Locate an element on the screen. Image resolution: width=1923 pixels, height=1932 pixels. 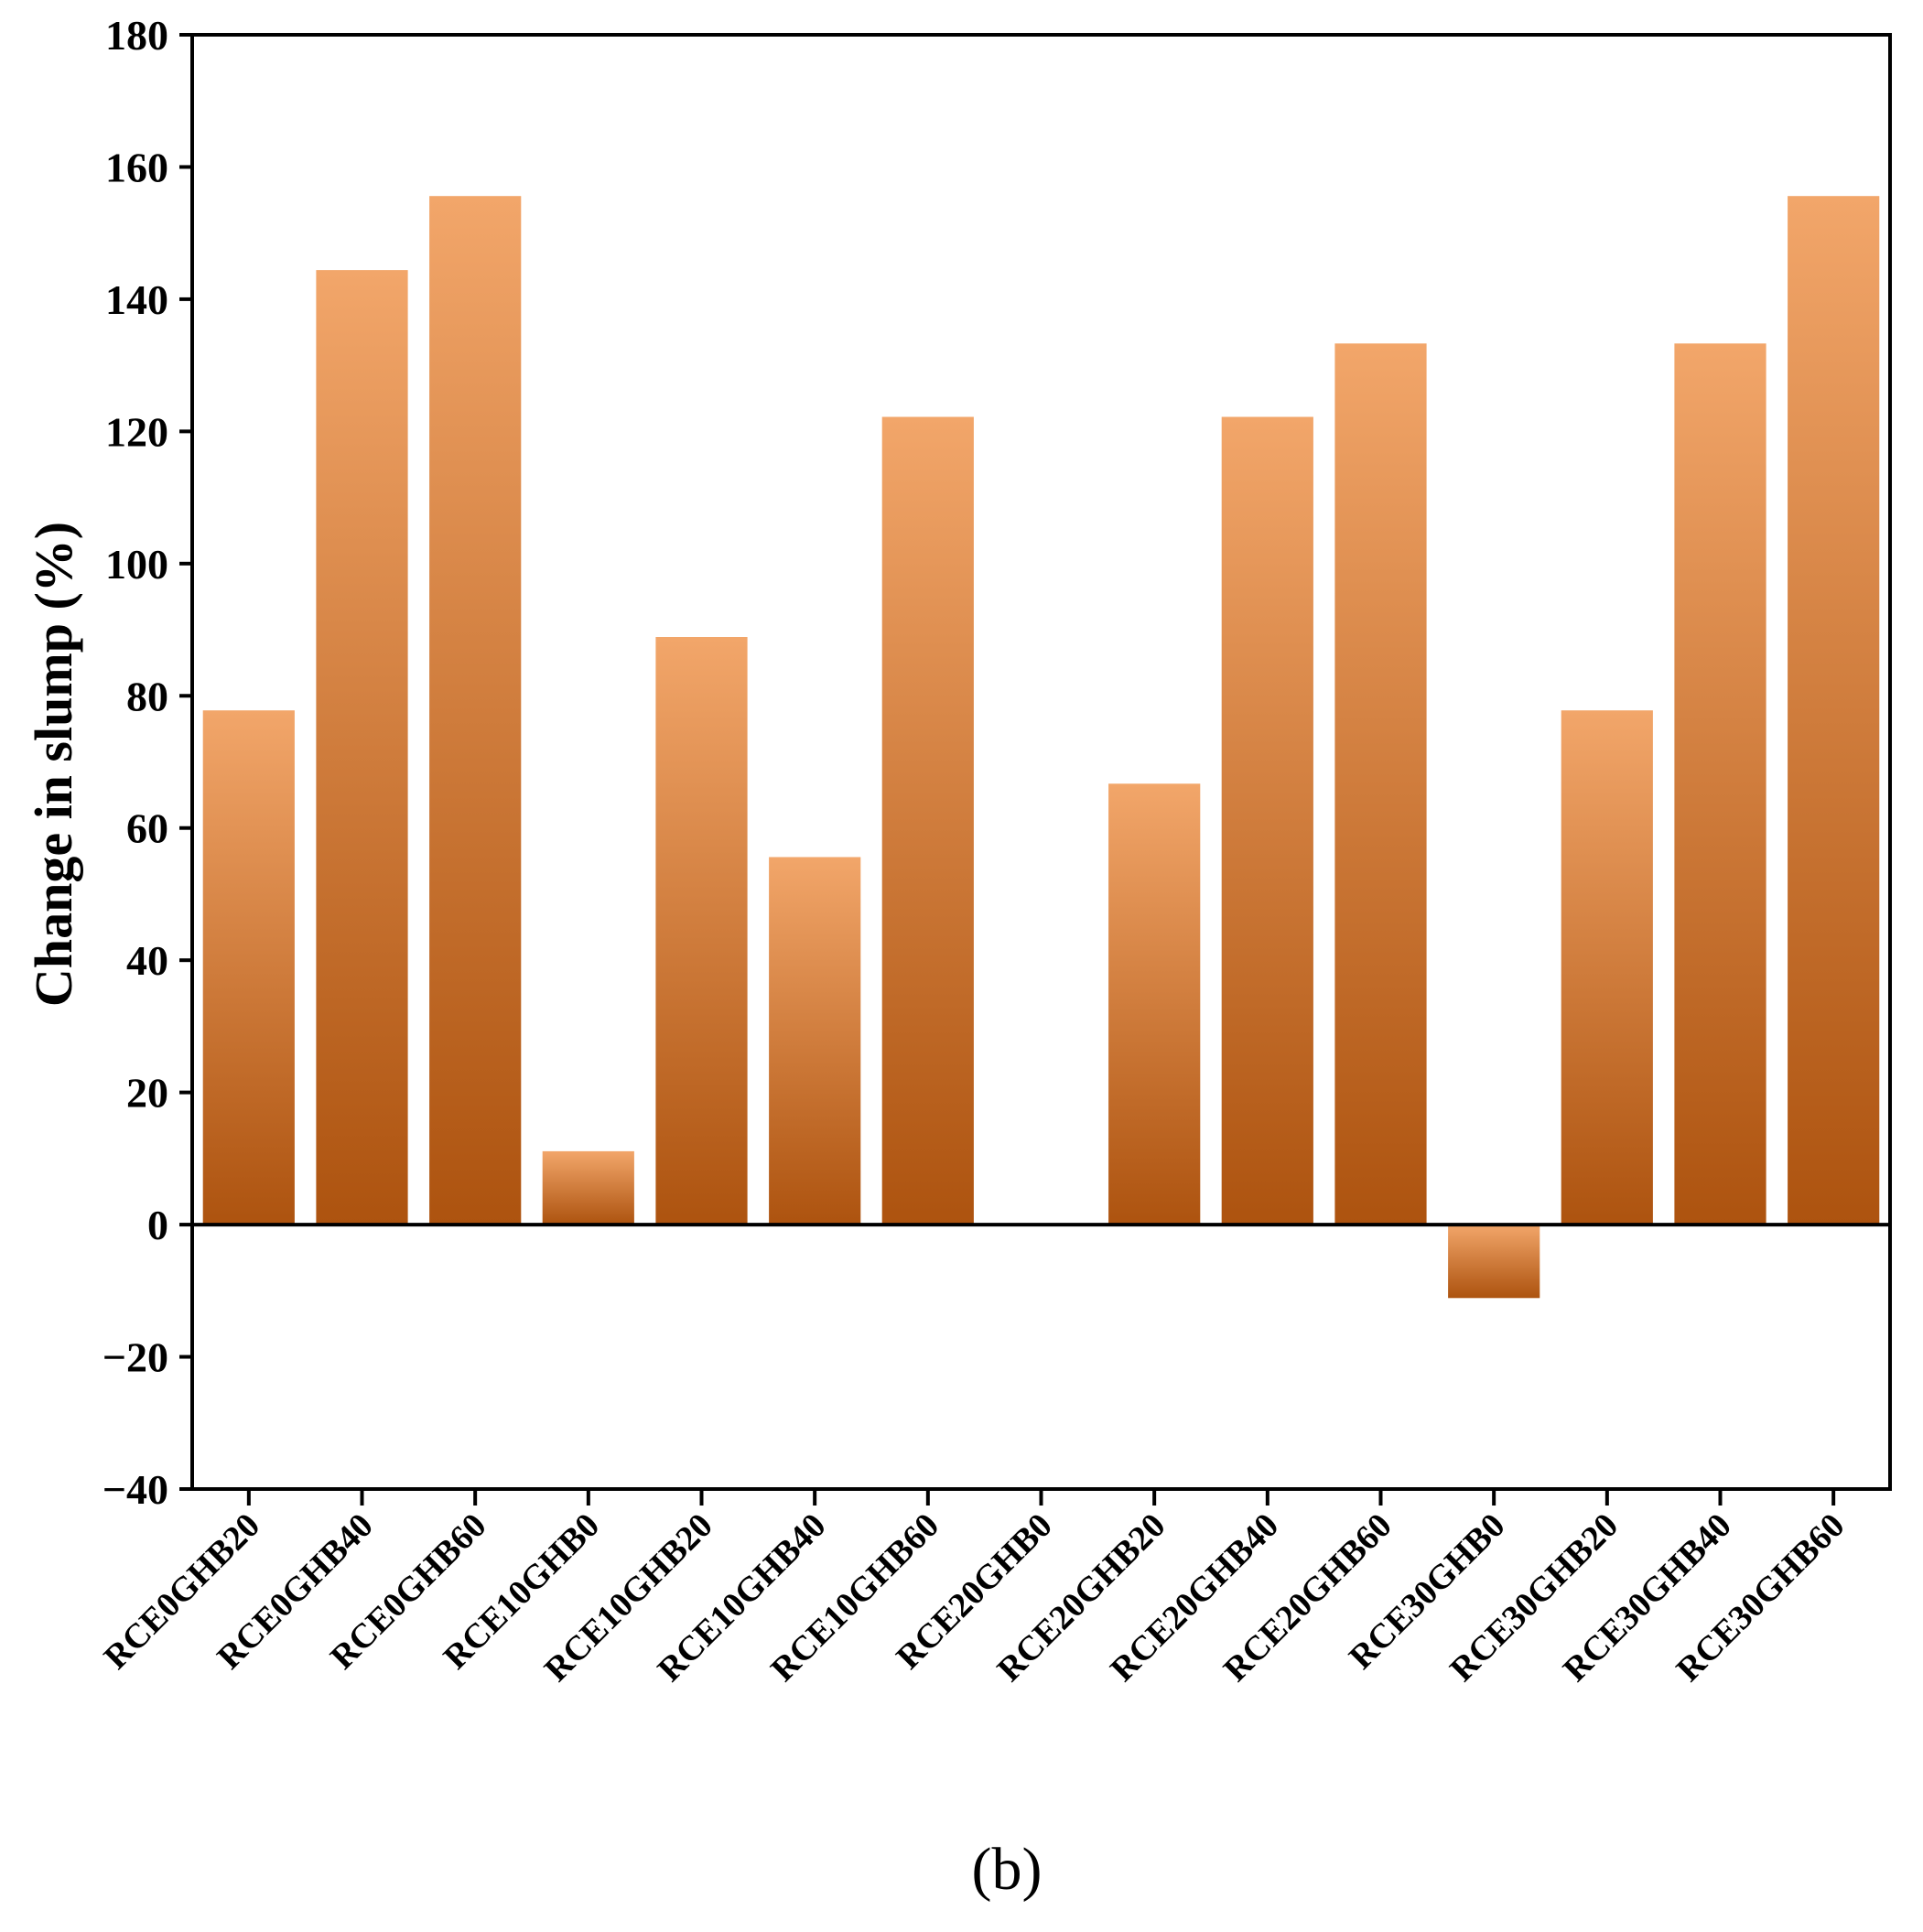
y-ticks: −40 −20 0 20 40 60 80 100 120 140 160 180 is located at coordinates (147, 762).